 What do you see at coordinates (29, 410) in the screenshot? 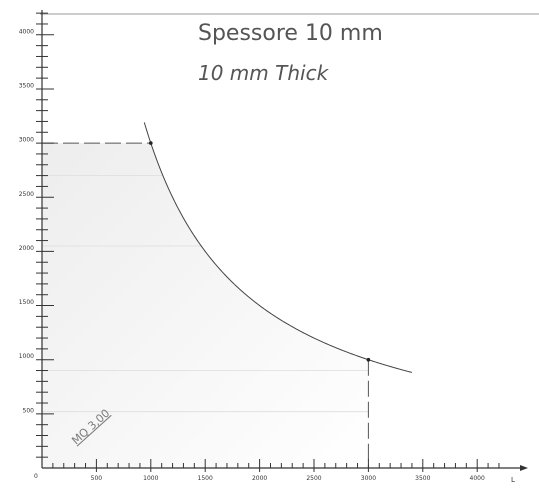
I see `y-tick-label: 500` at bounding box center [29, 410].